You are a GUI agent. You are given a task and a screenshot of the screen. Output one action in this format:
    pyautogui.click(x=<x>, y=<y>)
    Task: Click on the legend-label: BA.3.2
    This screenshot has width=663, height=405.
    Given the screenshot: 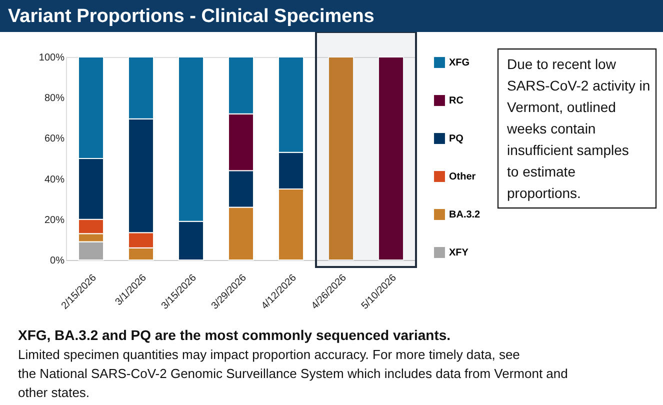 What is the action you would take?
    pyautogui.click(x=465, y=215)
    